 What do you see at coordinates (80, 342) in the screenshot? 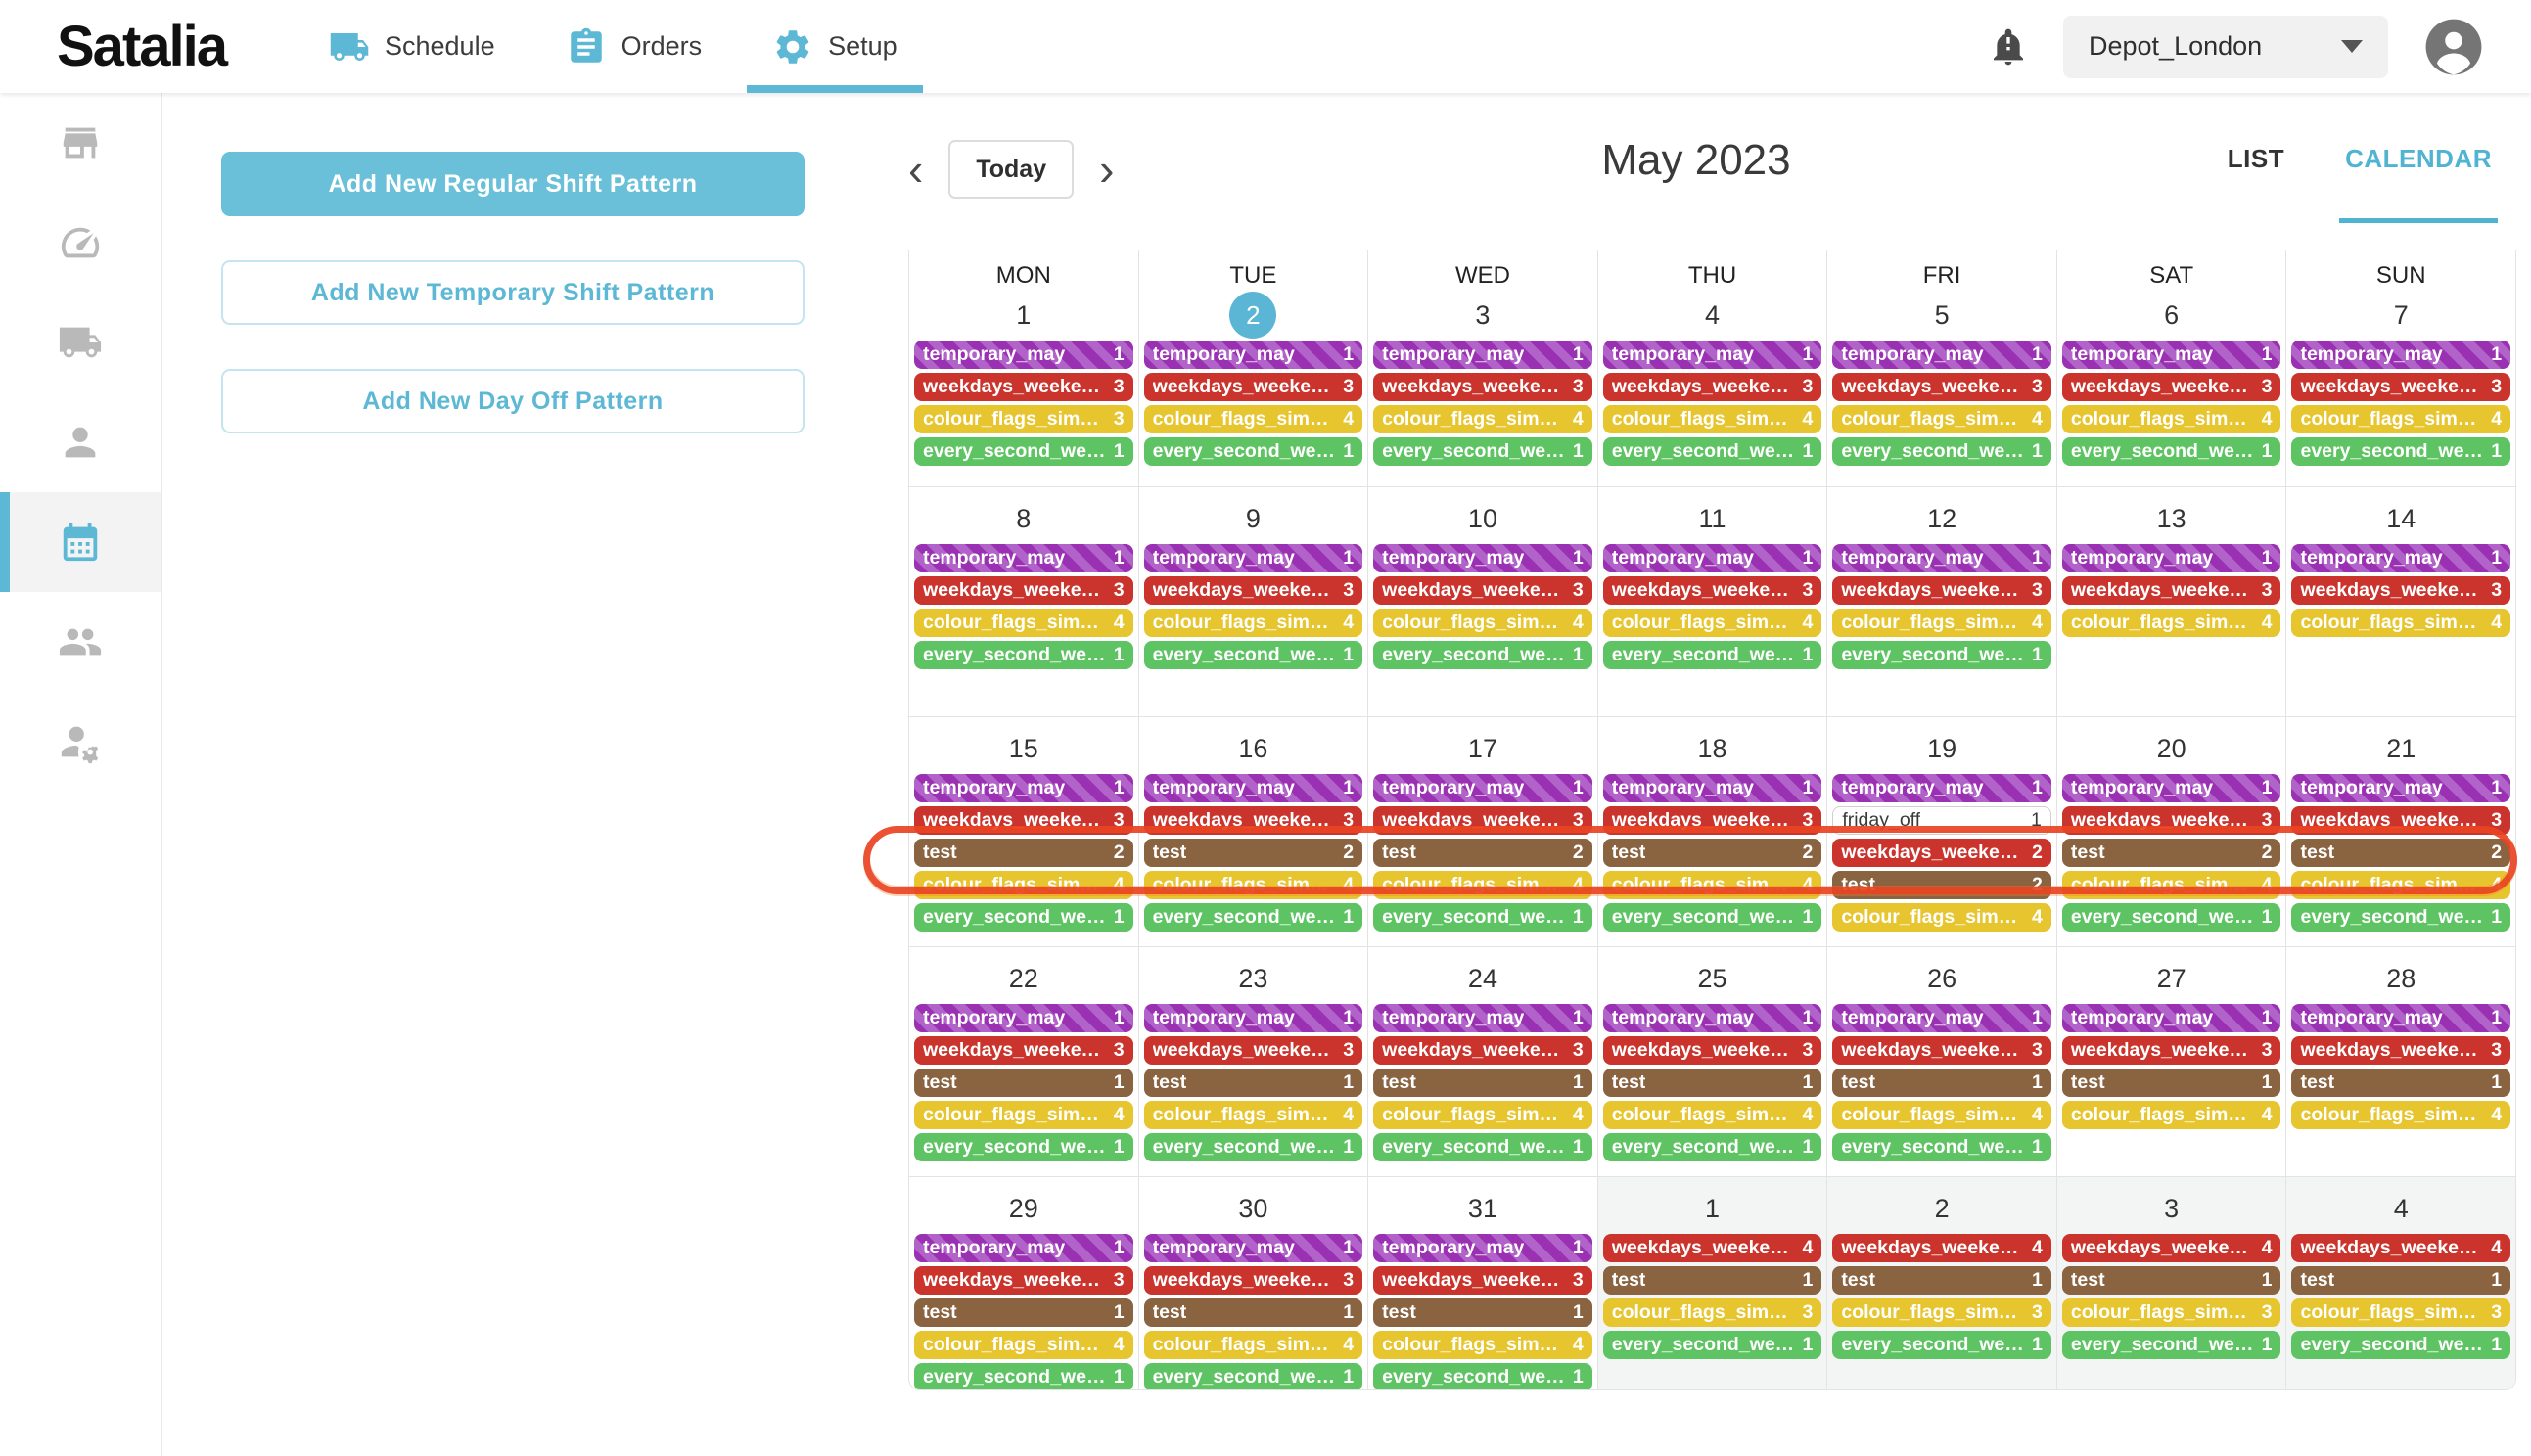
I see `sidebar-item-vehicles` at bounding box center [80, 342].